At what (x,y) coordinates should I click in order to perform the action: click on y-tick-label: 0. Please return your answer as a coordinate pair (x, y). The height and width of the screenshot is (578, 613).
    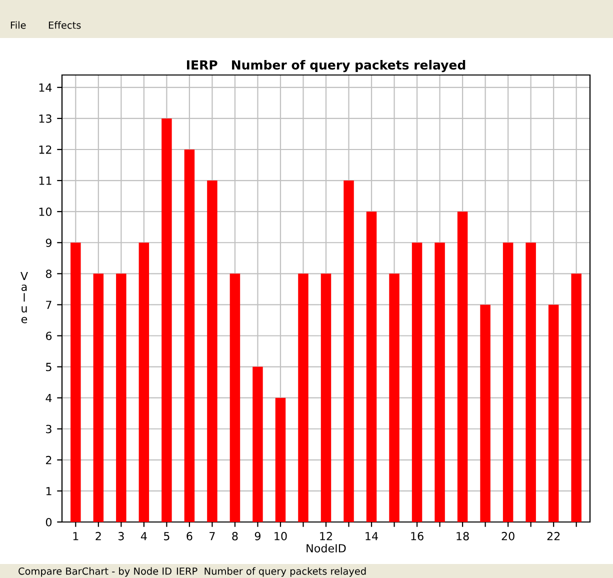
    Looking at the image, I should click on (49, 522).